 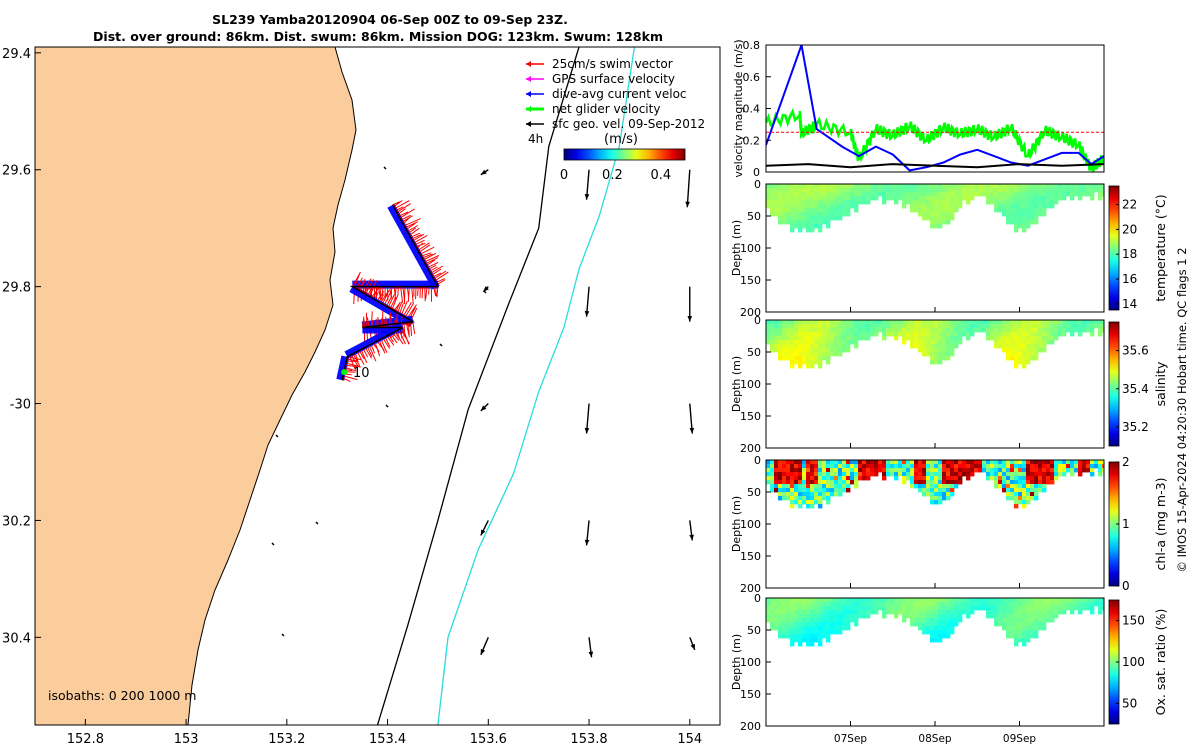 I want to click on dive-avg-current-band, so click(x=413, y=246).